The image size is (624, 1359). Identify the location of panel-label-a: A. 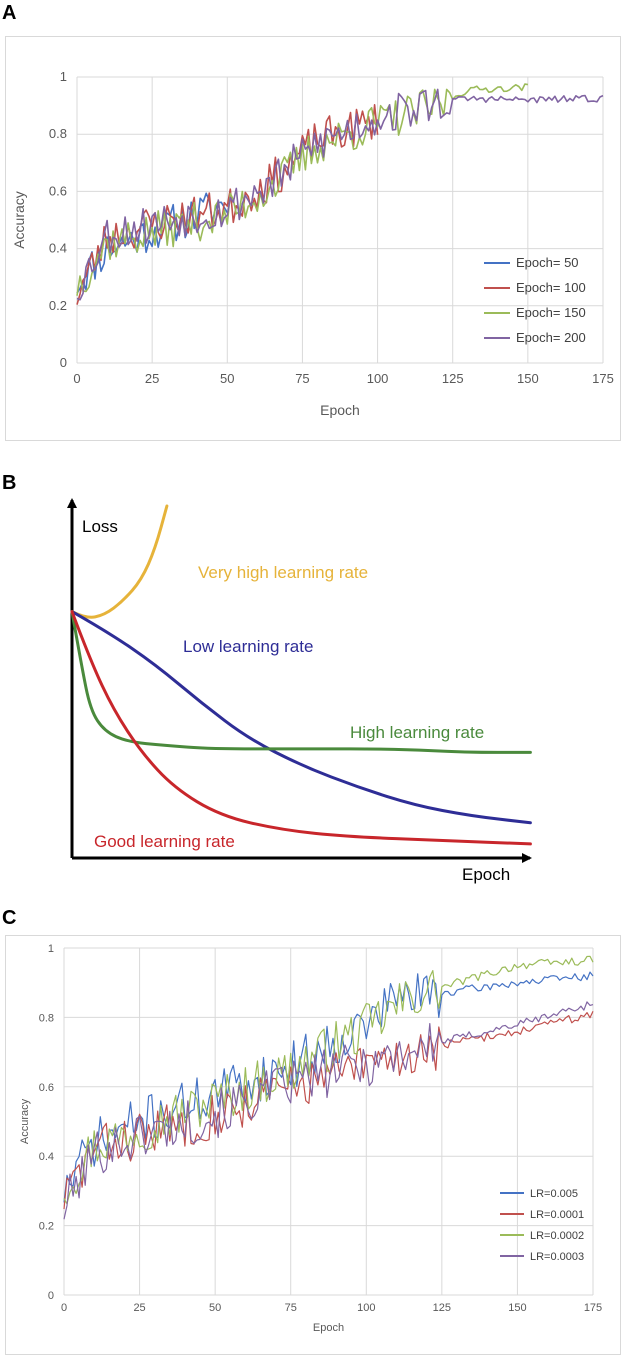
(9, 13).